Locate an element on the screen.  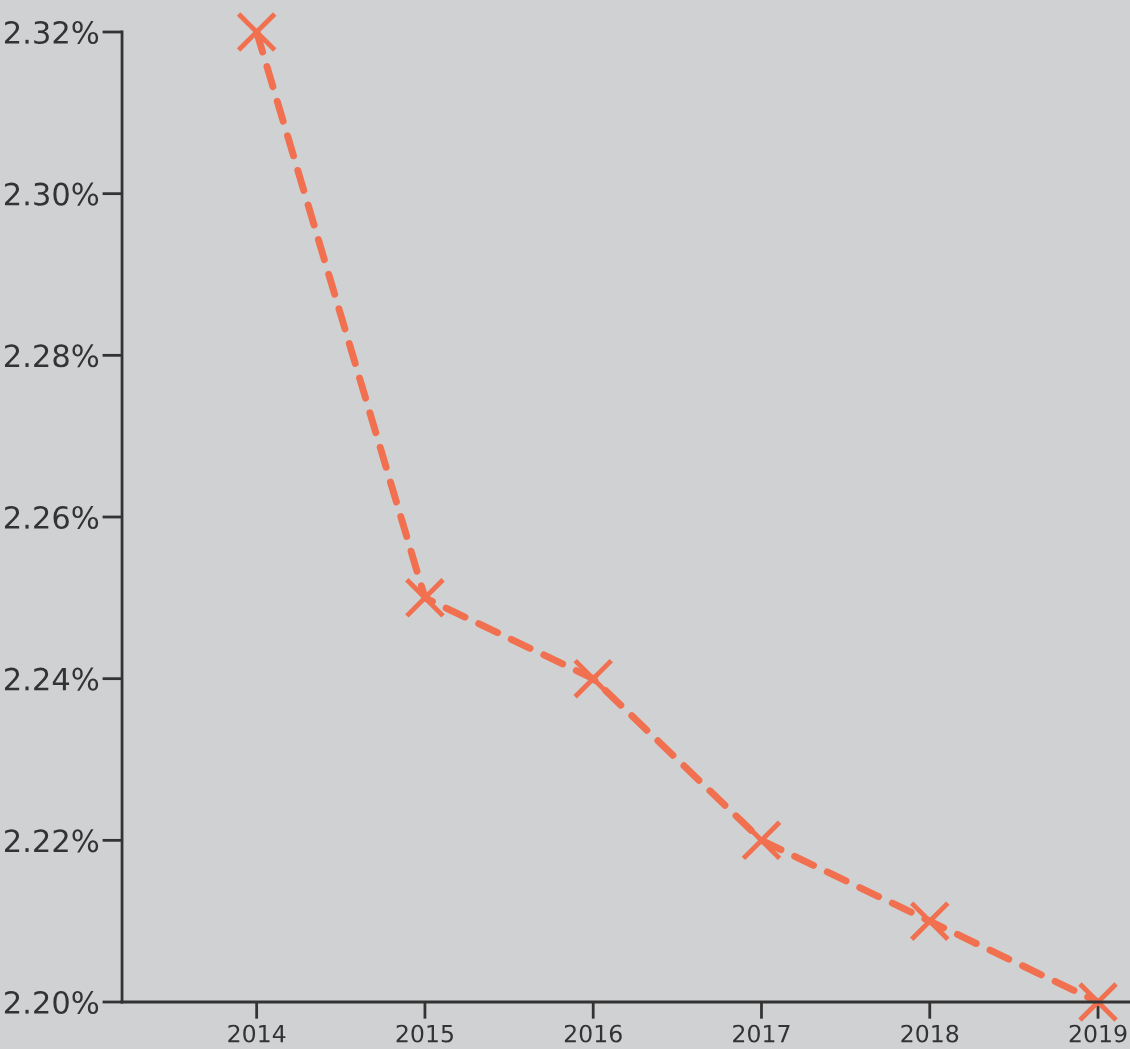
y-tick-label: 2.26% is located at coordinates (51, 517).